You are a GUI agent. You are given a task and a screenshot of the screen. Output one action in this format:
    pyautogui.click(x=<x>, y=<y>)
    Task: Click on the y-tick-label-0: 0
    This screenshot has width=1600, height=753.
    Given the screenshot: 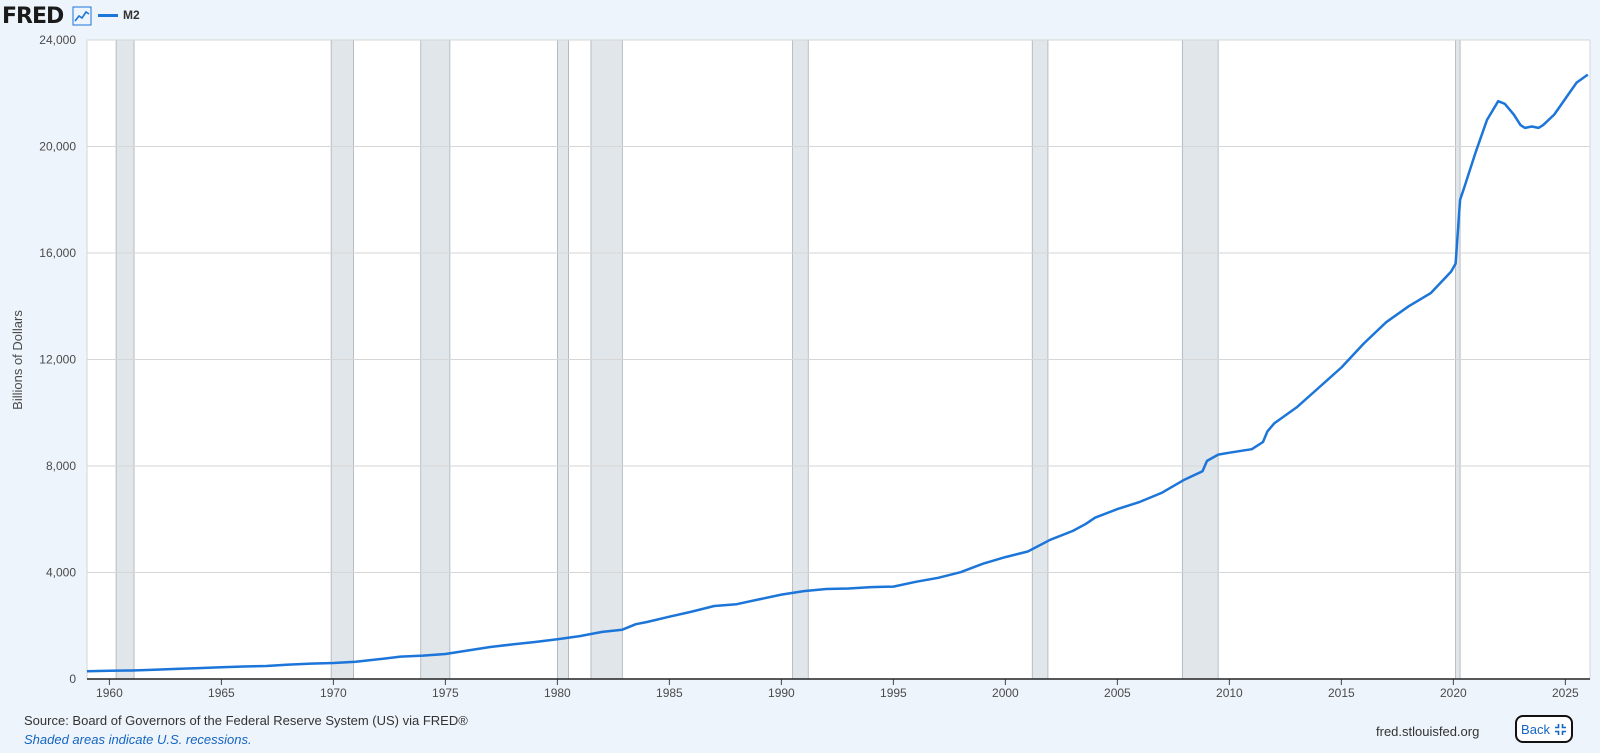 What is the action you would take?
    pyautogui.click(x=72, y=679)
    